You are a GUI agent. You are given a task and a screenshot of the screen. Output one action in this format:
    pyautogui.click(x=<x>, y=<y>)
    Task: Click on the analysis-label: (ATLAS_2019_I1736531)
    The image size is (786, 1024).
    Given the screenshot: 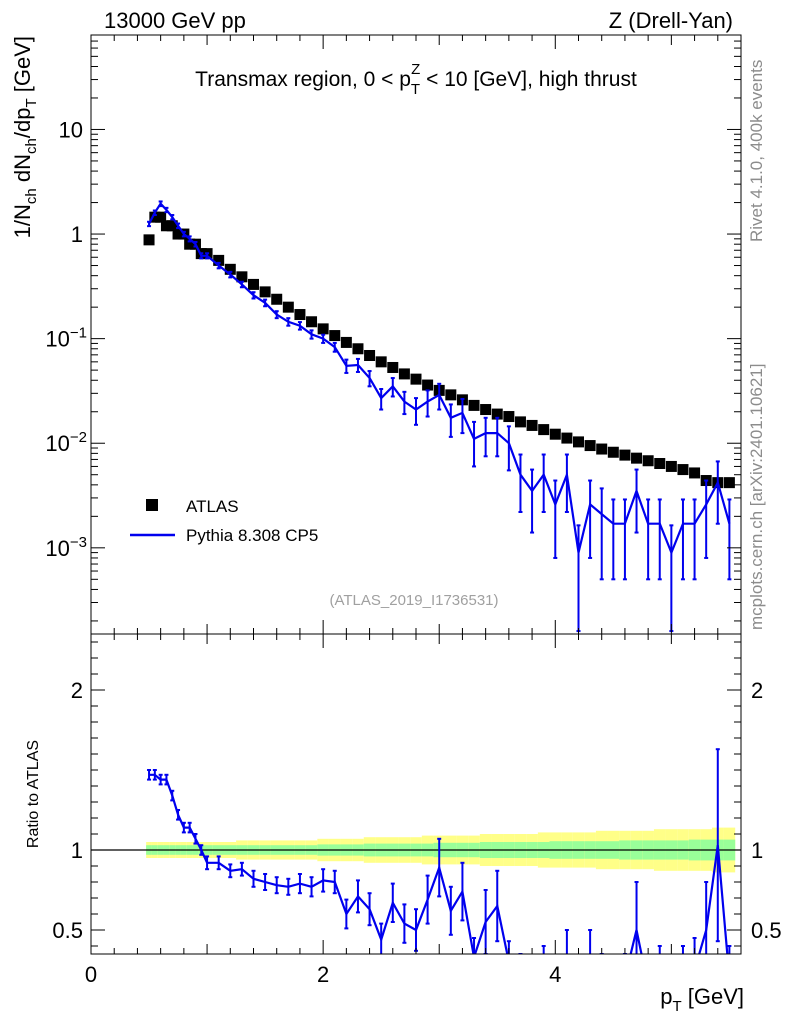 What is the action you would take?
    pyautogui.click(x=413, y=600)
    